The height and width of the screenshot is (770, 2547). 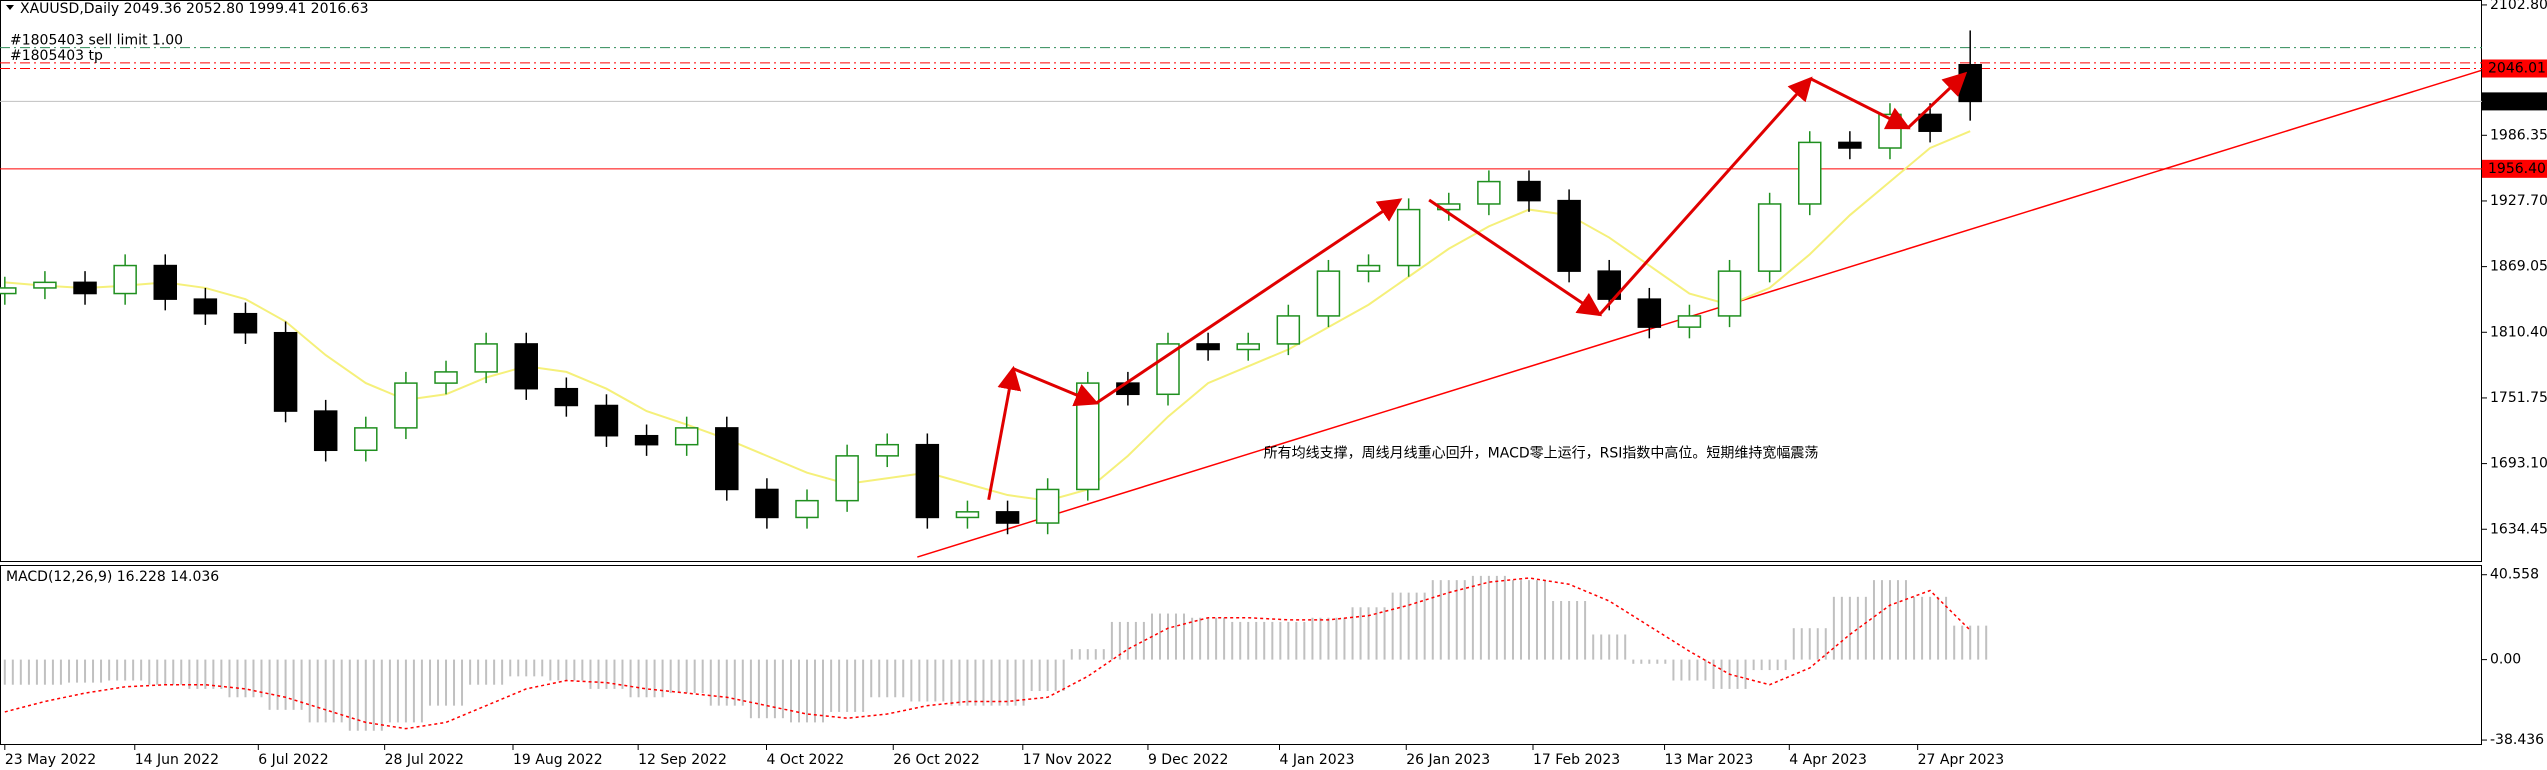 I want to click on x-tick-label: 26 Oct 2022, so click(x=936, y=760).